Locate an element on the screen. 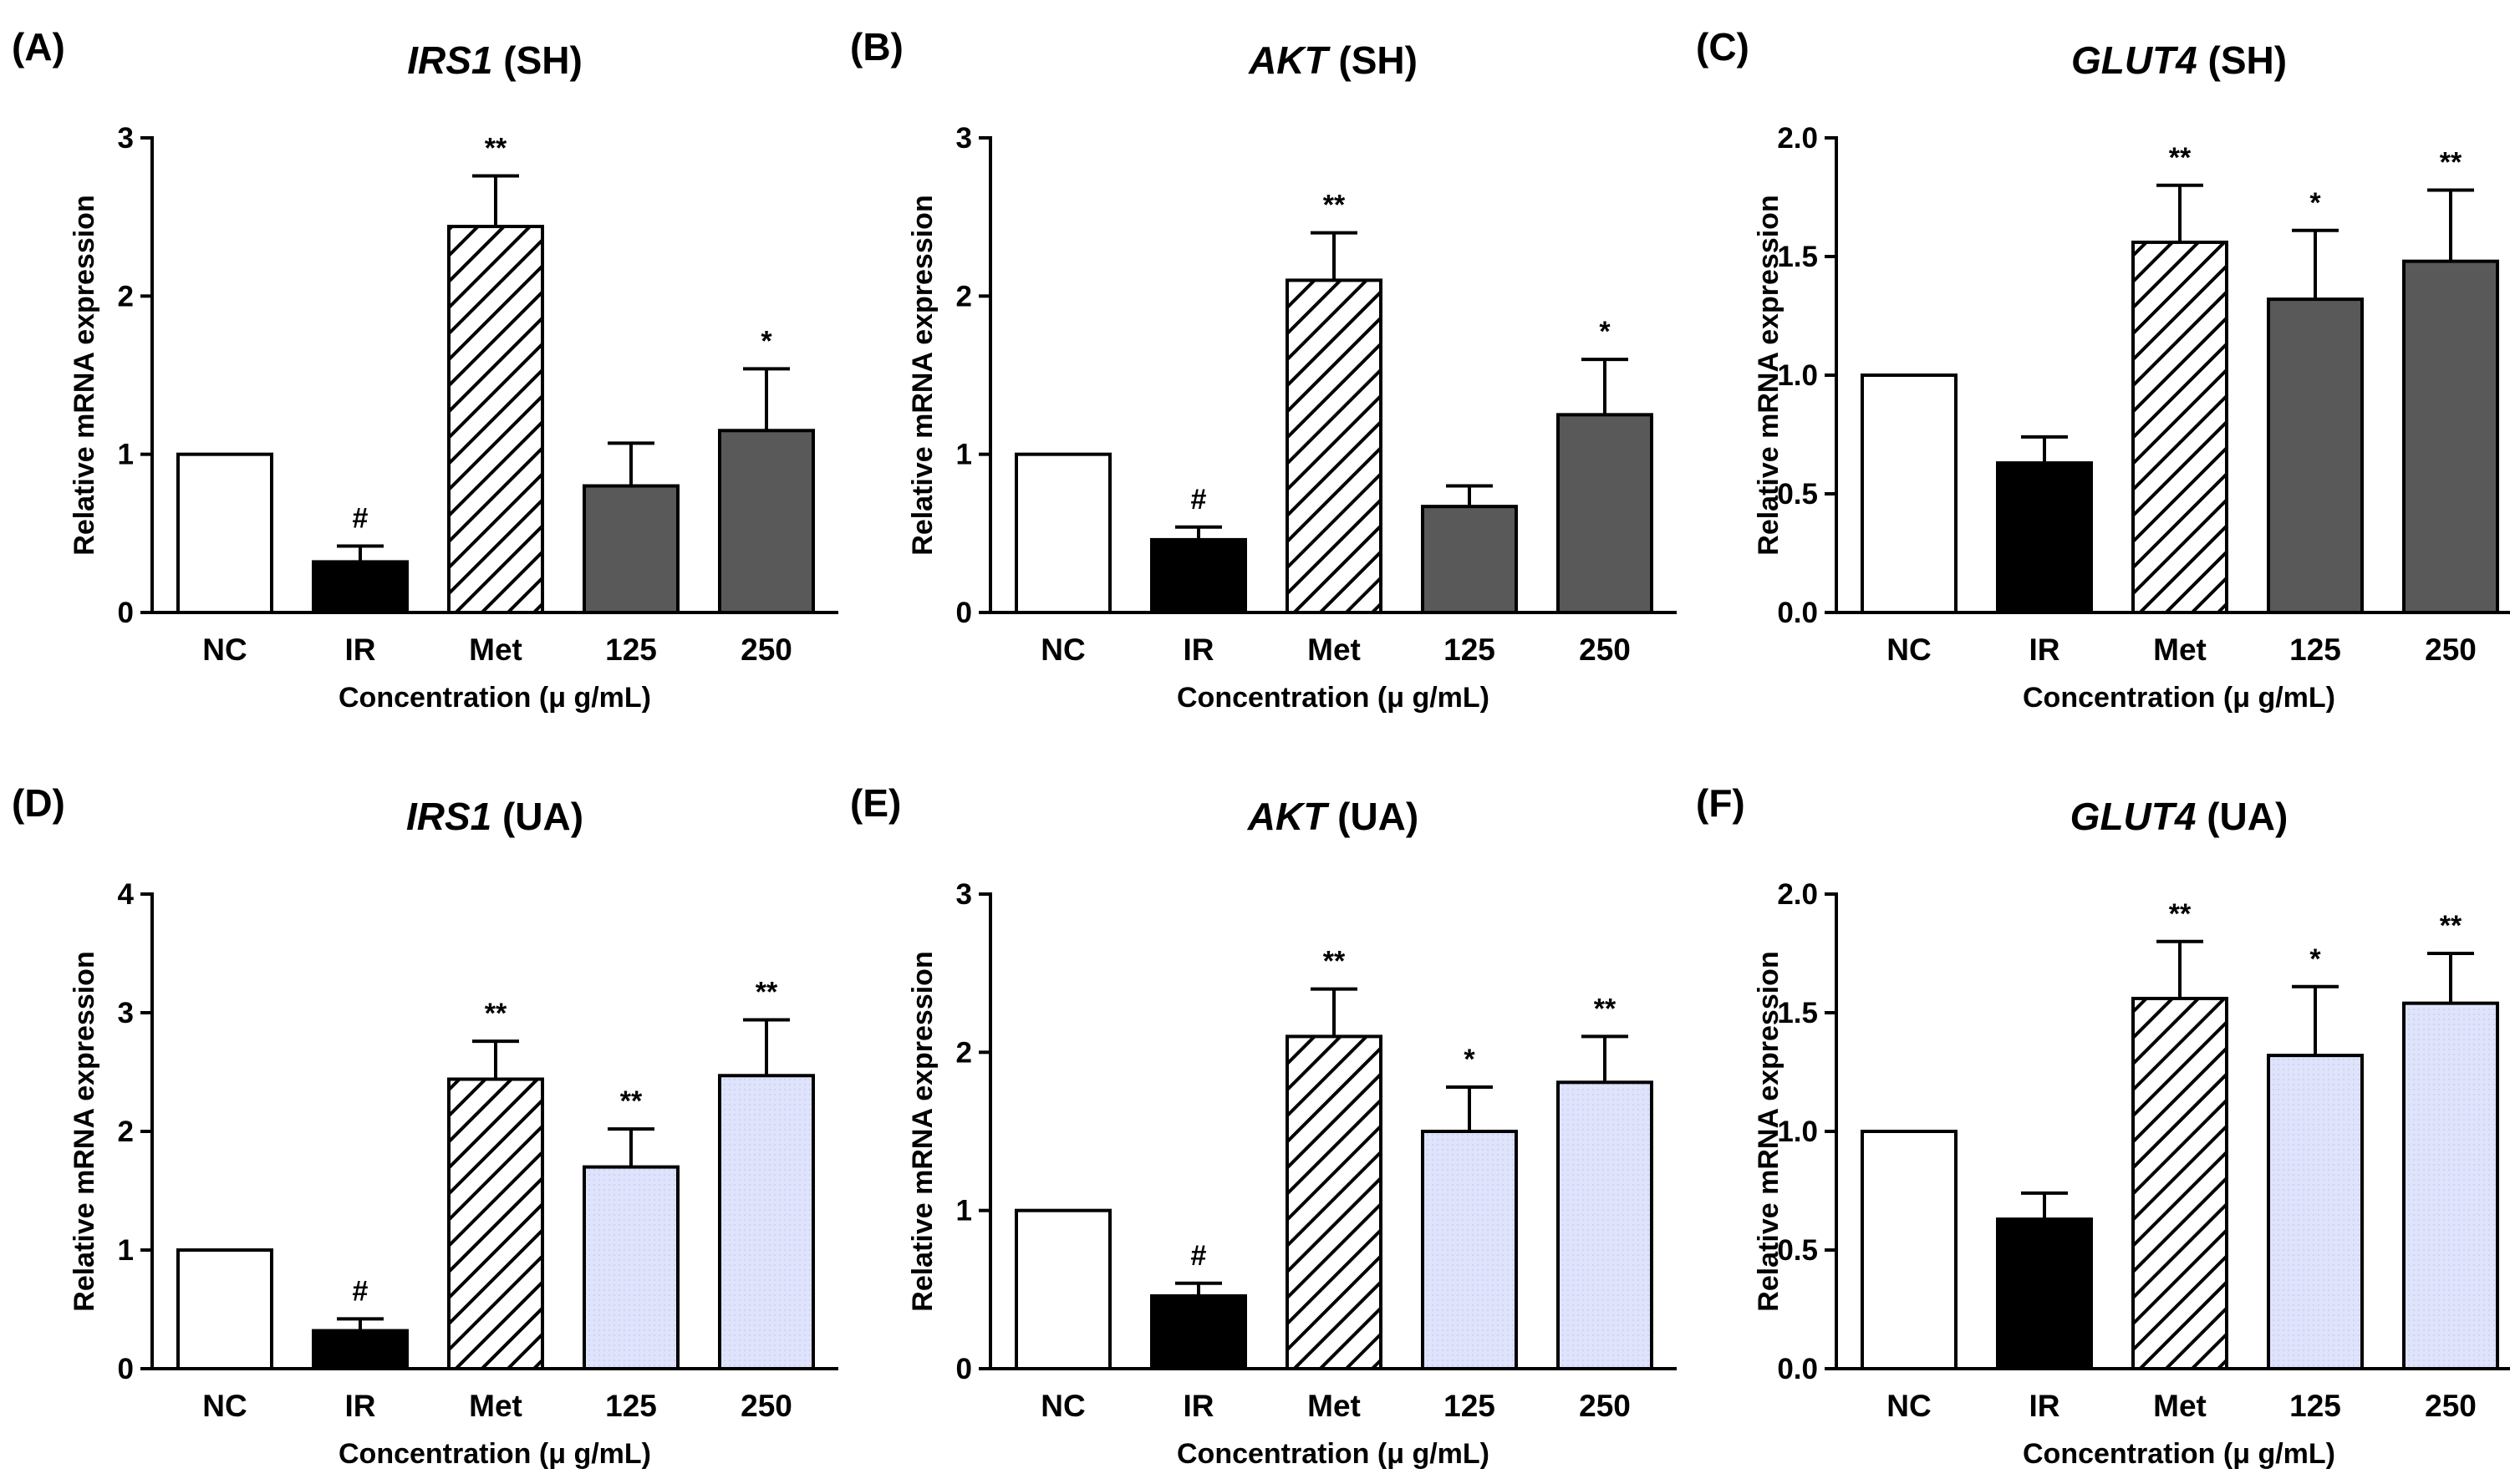  chart-title: AKT (UA) is located at coordinates (1332, 816).